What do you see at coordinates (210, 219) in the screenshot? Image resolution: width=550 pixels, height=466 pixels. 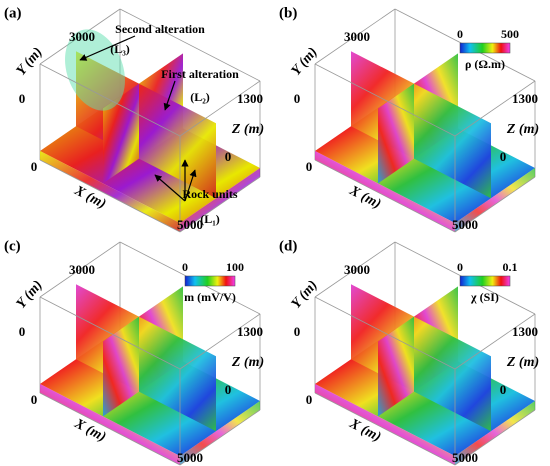 I see `annotation-sub: (L₁)` at bounding box center [210, 219].